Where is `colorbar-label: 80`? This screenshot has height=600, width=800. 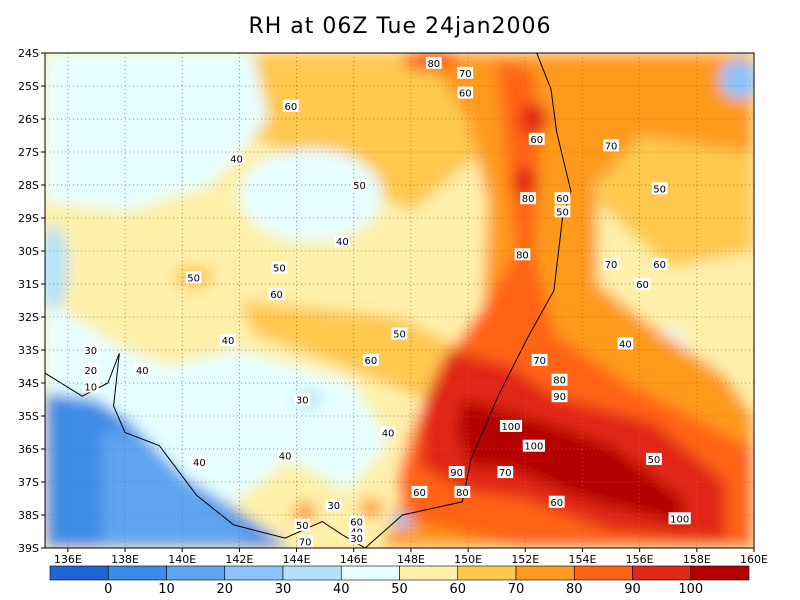 colorbar-label: 80 is located at coordinates (574, 589).